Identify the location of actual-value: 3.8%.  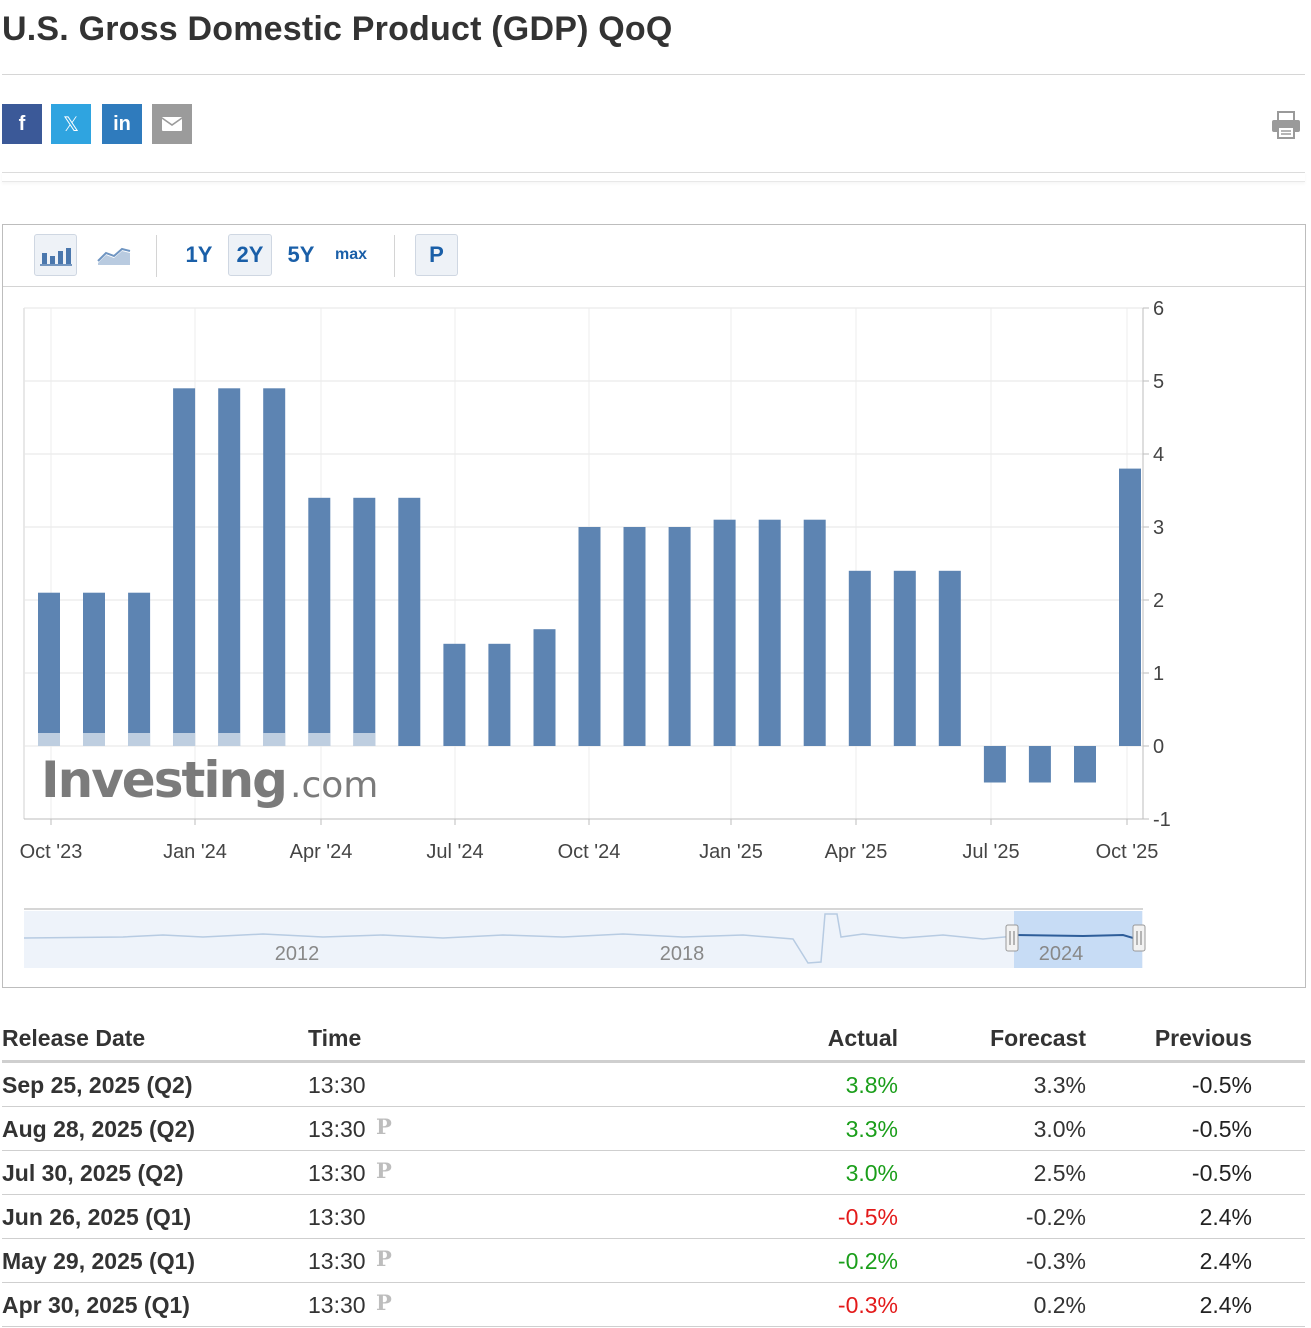
(871, 1085).